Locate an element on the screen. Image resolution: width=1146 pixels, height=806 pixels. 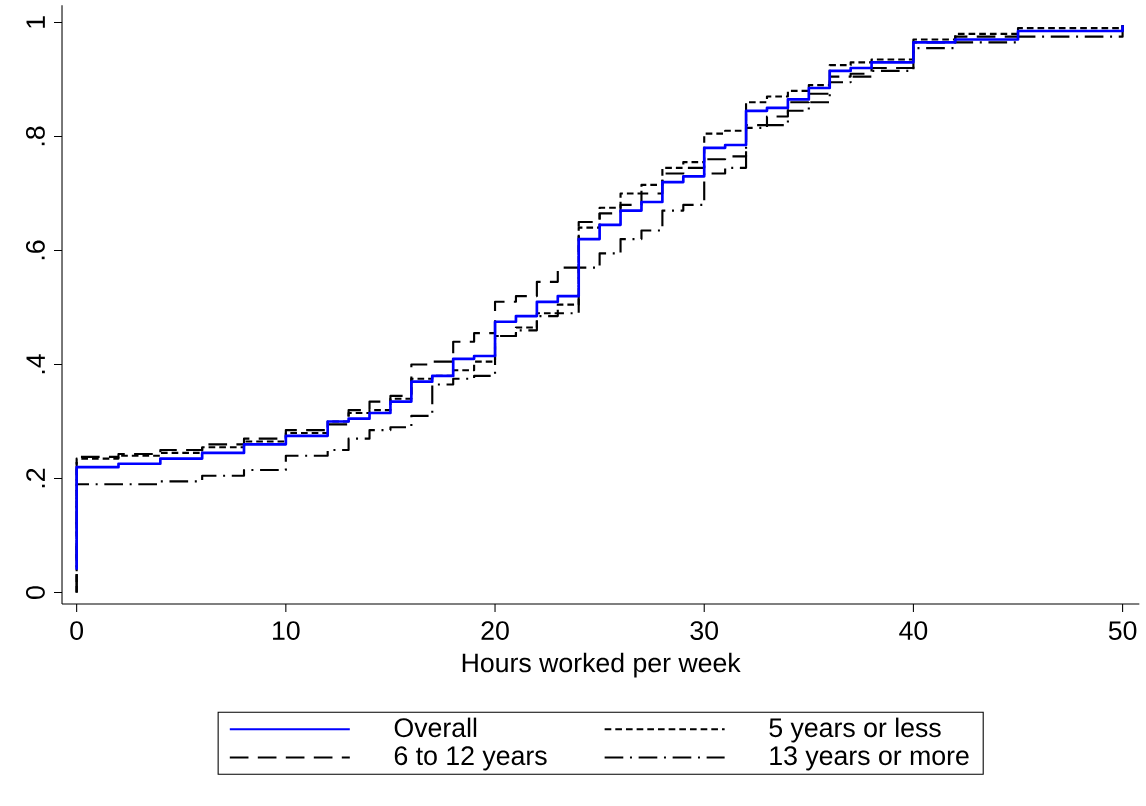
legend-label: 13 years or more is located at coordinates (869, 758).